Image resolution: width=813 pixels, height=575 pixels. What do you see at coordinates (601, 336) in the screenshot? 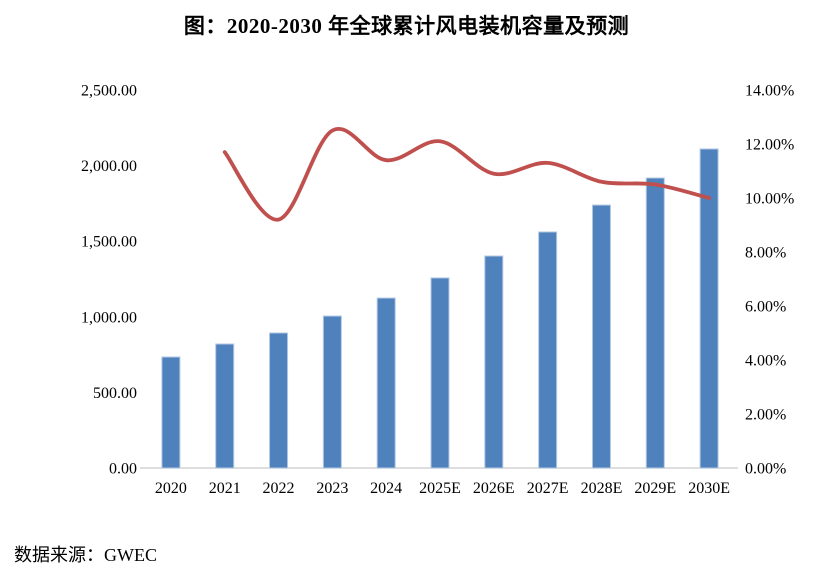
I see `bar-2028E` at bounding box center [601, 336].